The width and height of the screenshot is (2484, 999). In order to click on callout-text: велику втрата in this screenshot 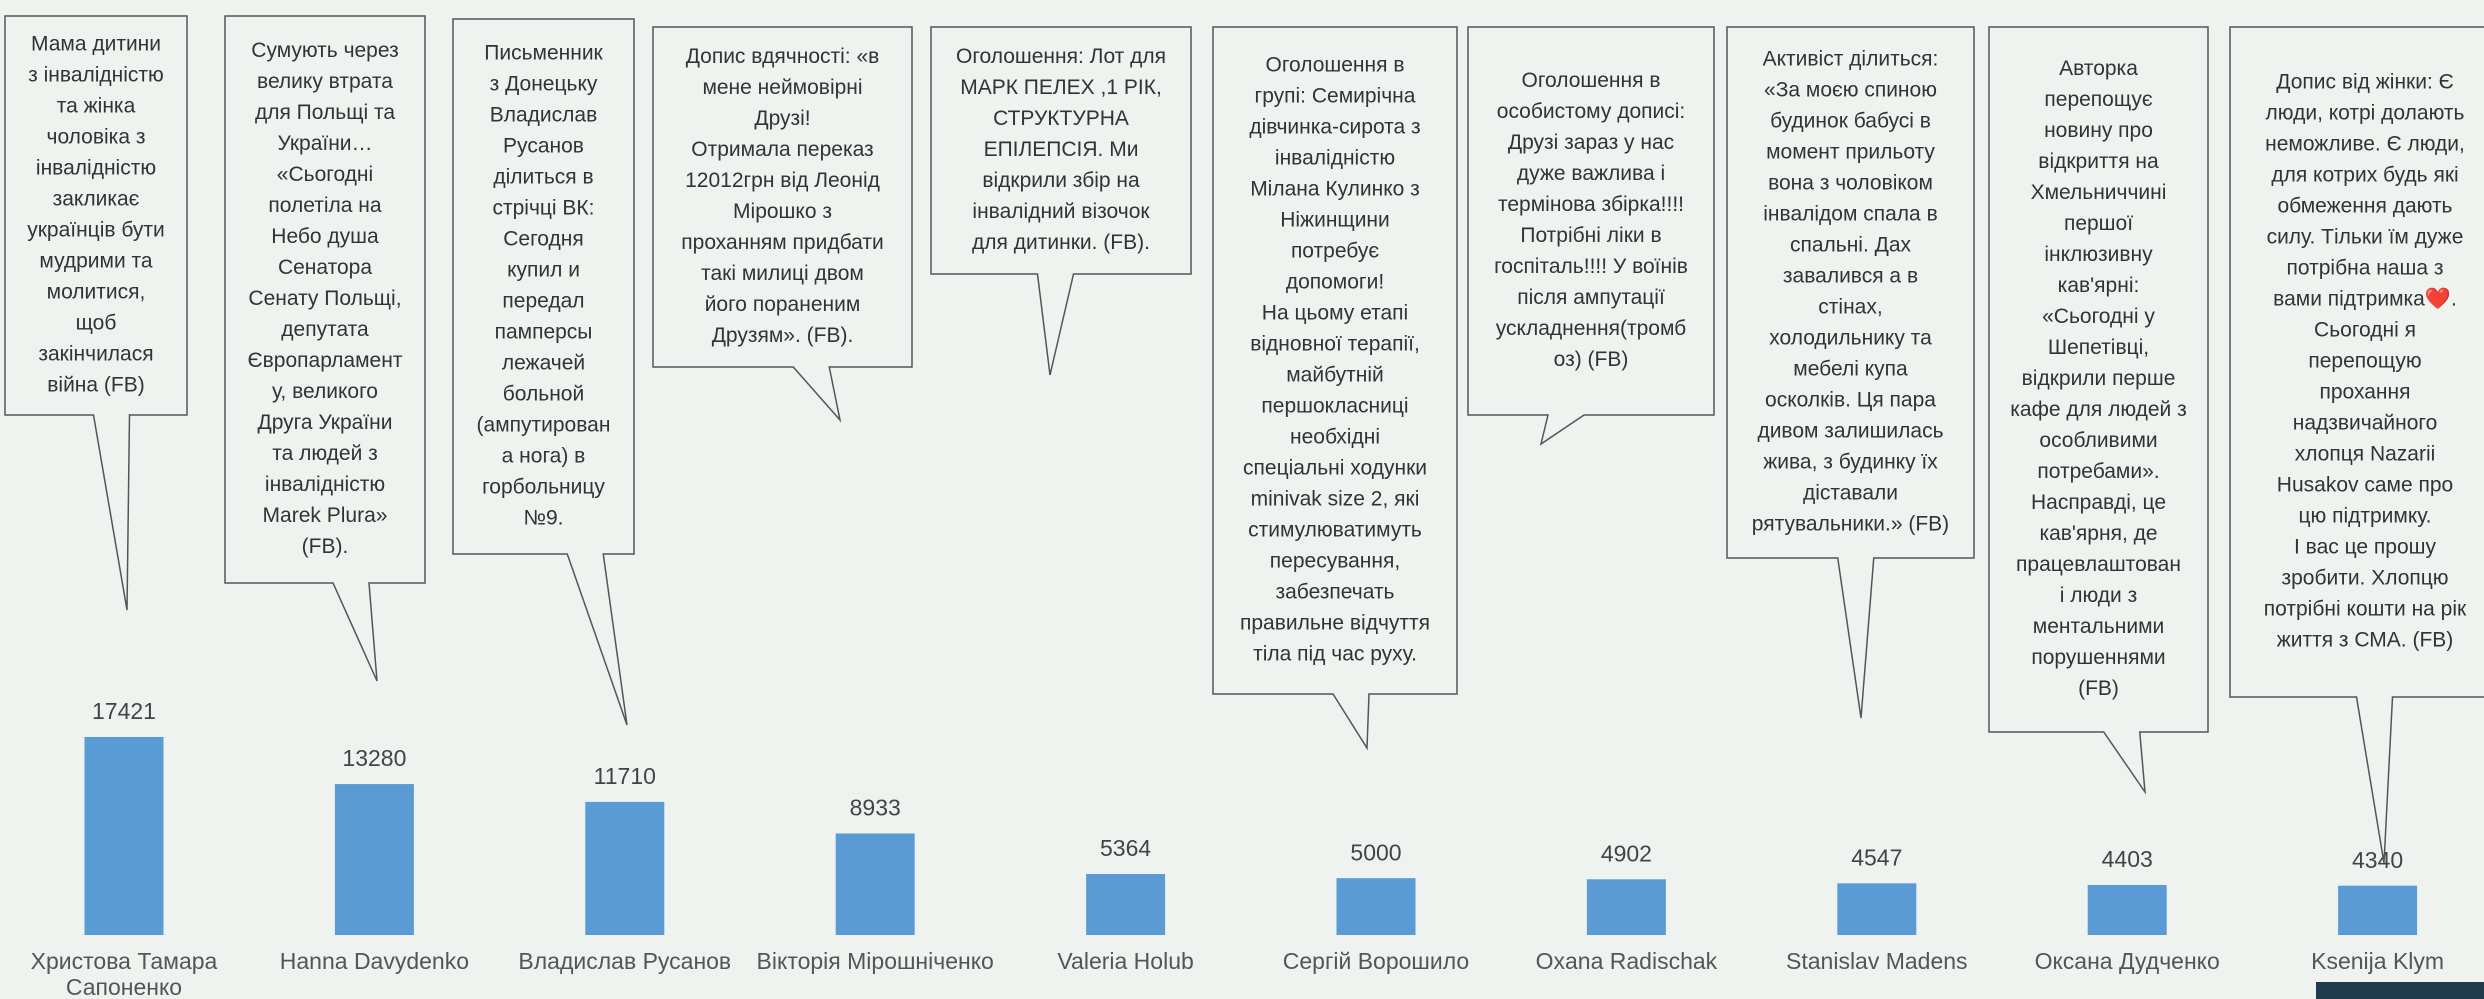, I will do `click(325, 81)`.